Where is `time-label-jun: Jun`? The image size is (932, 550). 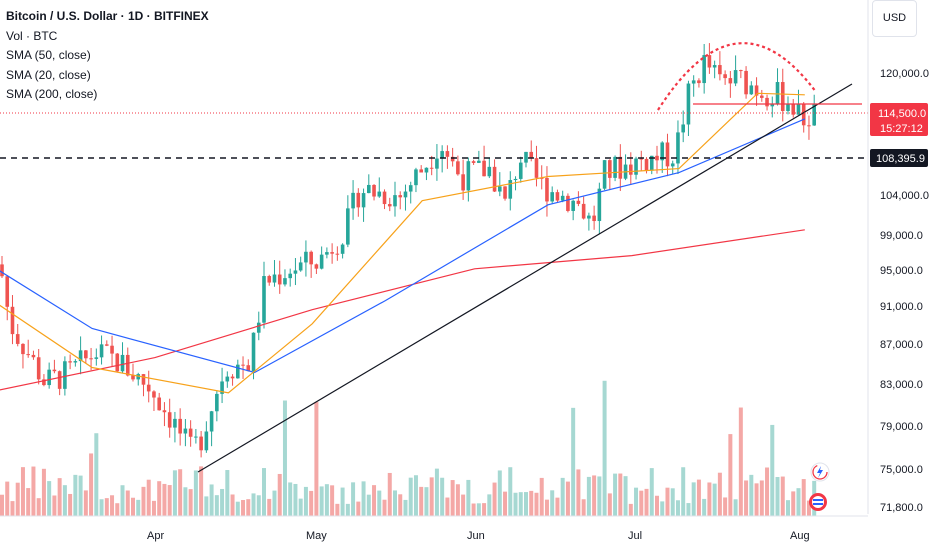
time-label-jun: Jun is located at coordinates (476, 536).